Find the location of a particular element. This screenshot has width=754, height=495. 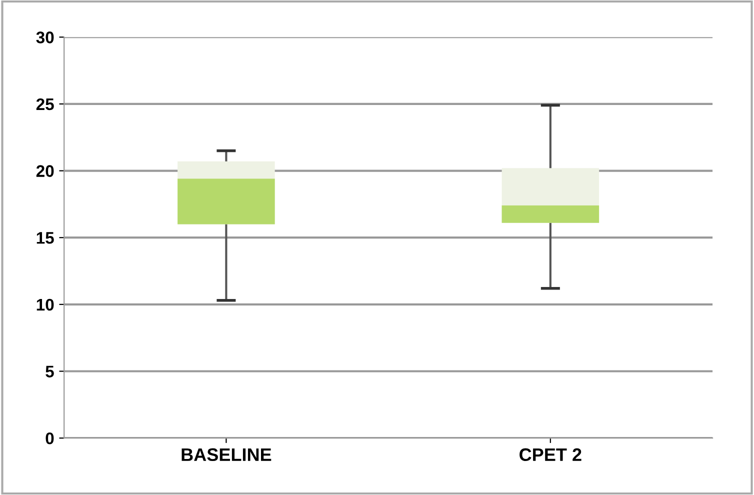

y-tick-label: 30 is located at coordinates (45, 38).